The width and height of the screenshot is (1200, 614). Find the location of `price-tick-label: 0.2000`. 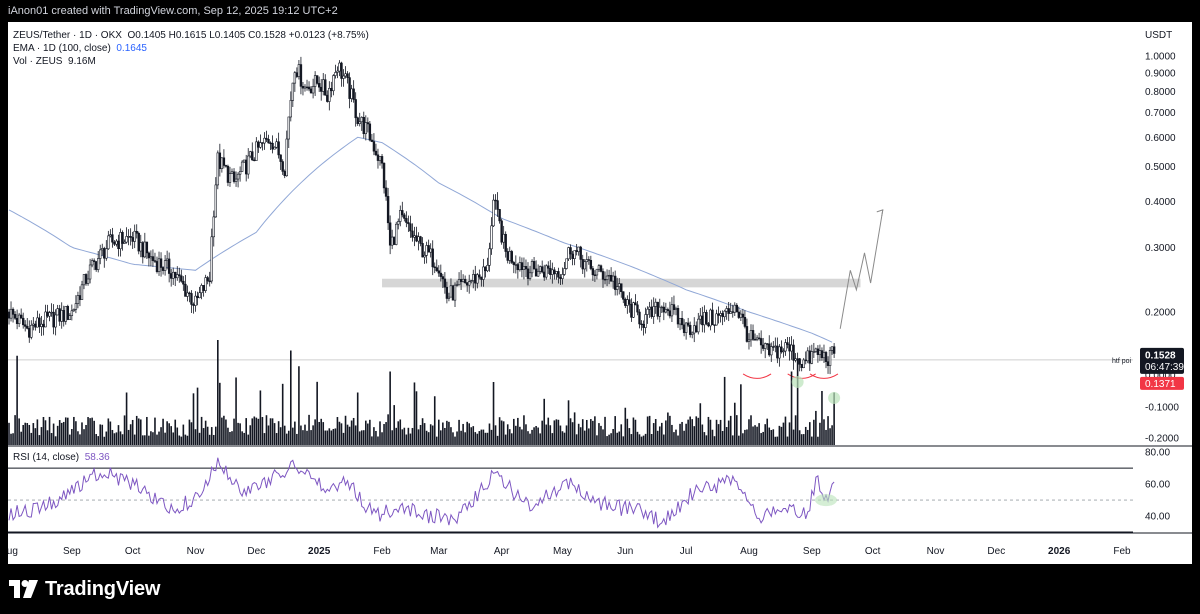

price-tick-label: 0.2000 is located at coordinates (1160, 313).